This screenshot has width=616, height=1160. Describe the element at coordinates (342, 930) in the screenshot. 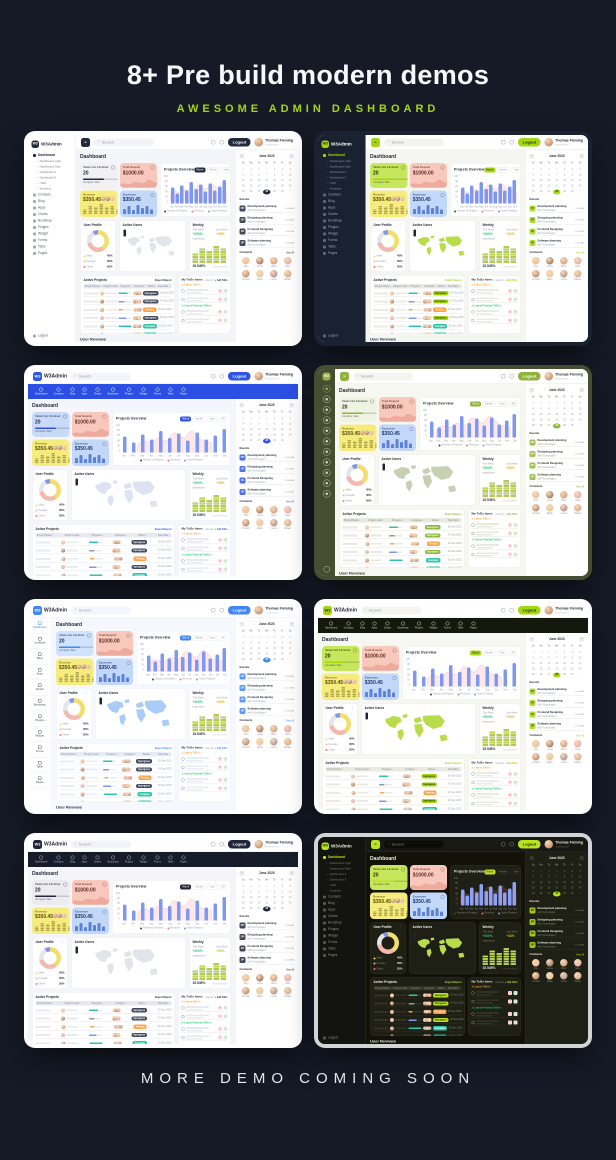

I see `sidebar-item-plugins: Plugins` at that location.